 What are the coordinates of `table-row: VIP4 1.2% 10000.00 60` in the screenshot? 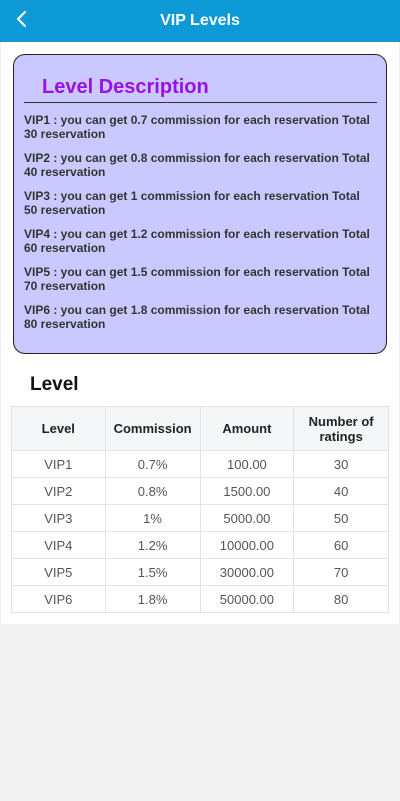 It's located at (200, 545).